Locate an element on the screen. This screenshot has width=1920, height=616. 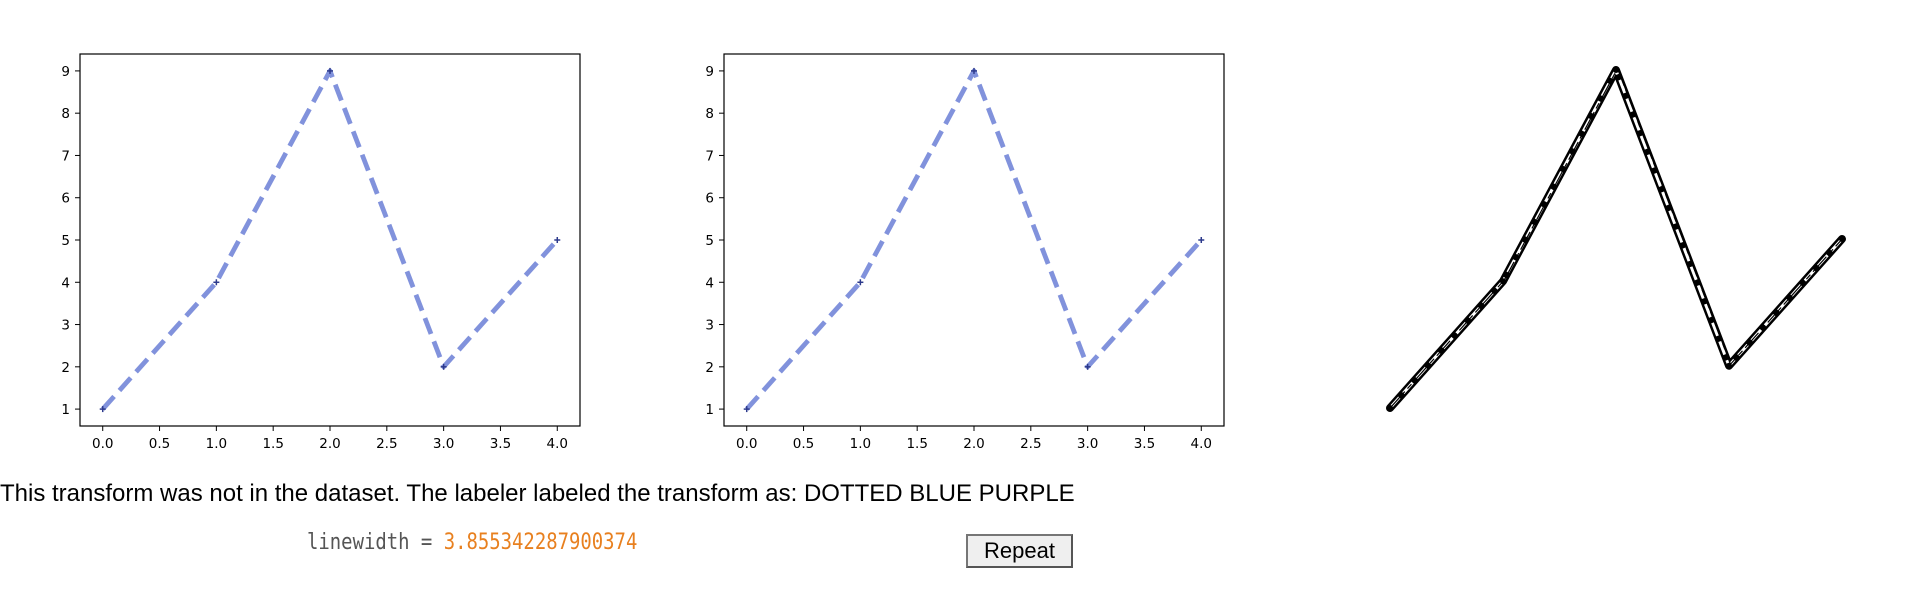
sketch-stroke-detail is located at coordinates (1617, 237).